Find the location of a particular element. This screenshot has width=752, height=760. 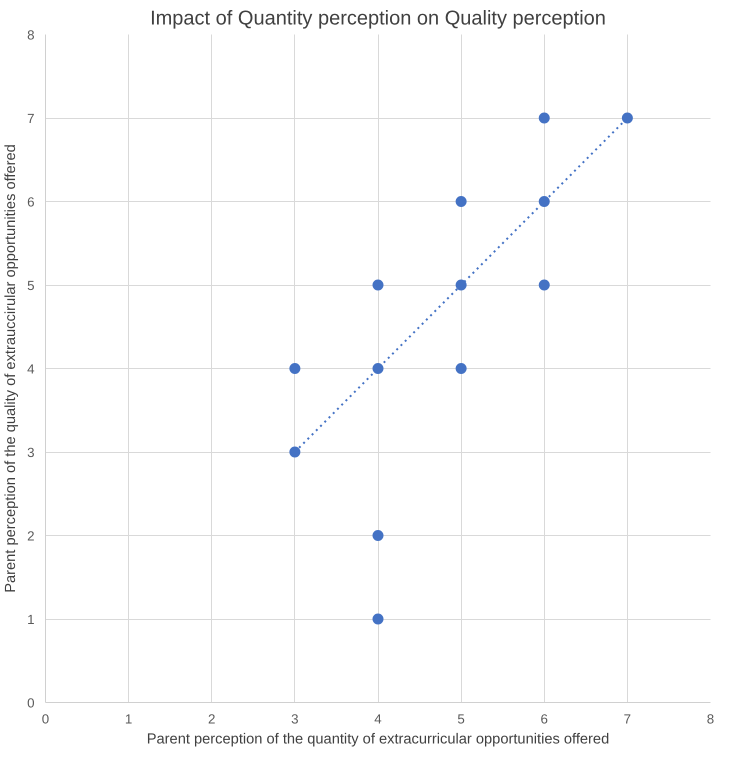

x-tick-label: 7 is located at coordinates (628, 719).